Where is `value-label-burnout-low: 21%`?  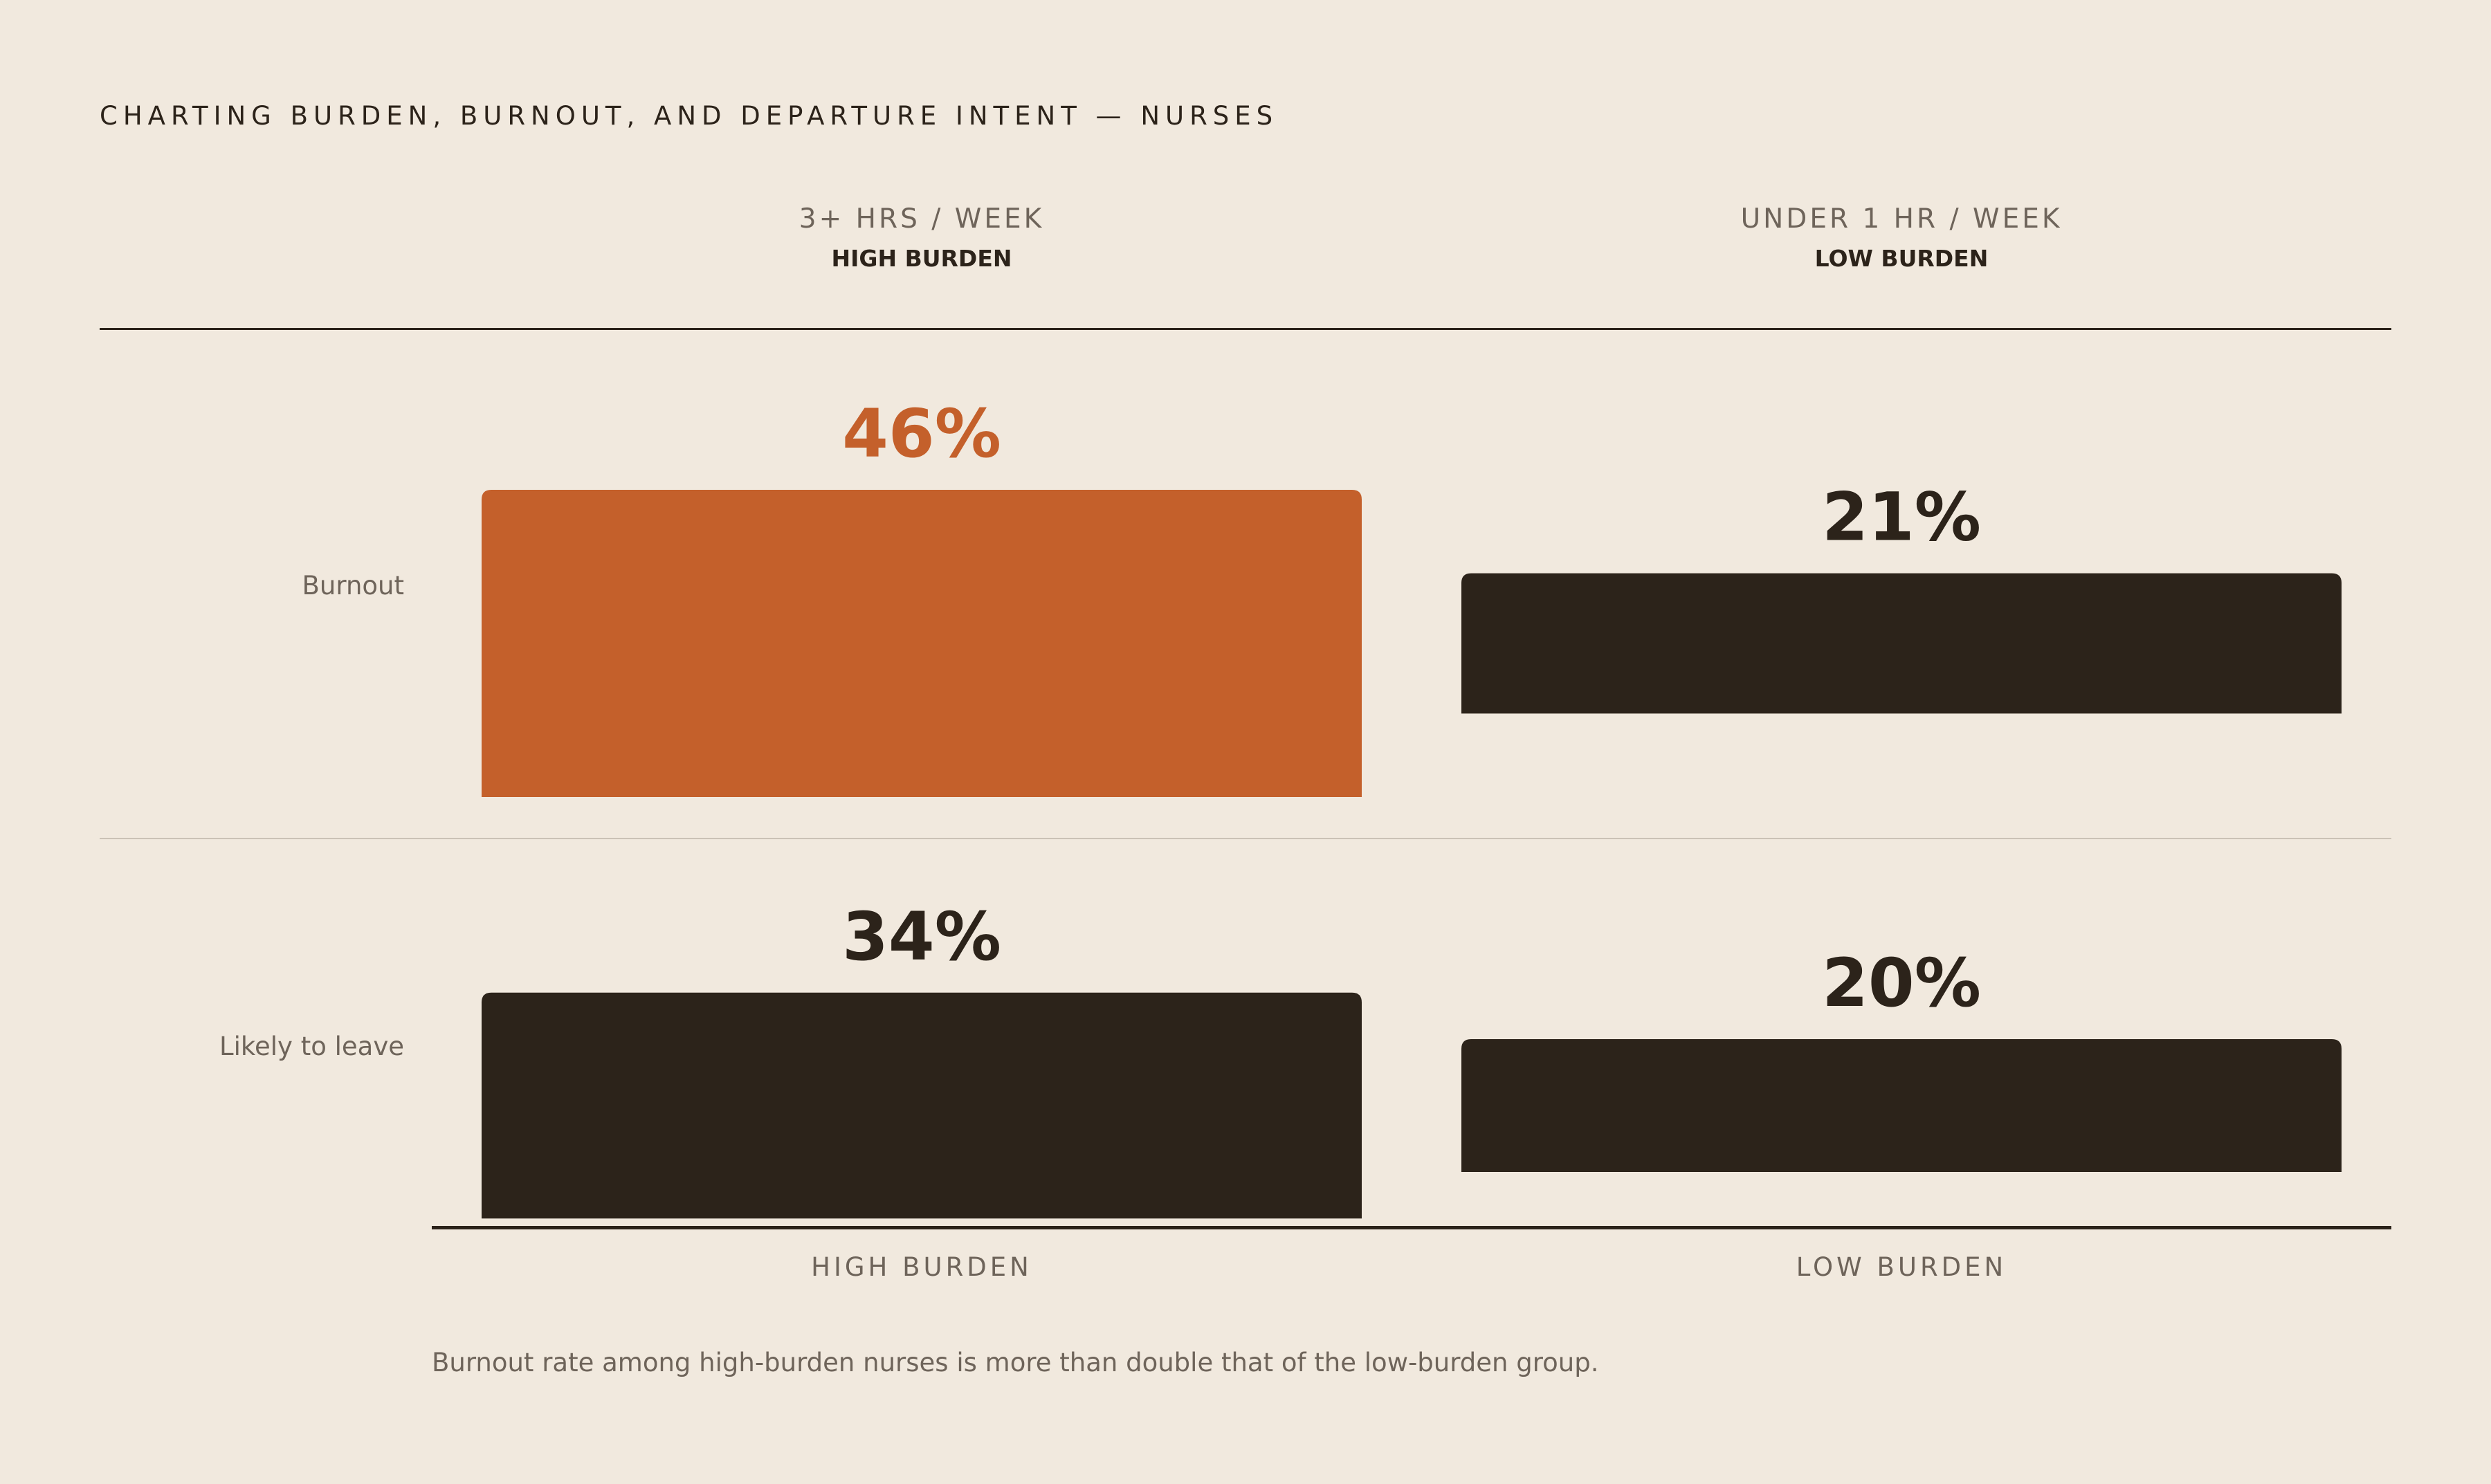 value-label-burnout-low: 21% is located at coordinates (1902, 517).